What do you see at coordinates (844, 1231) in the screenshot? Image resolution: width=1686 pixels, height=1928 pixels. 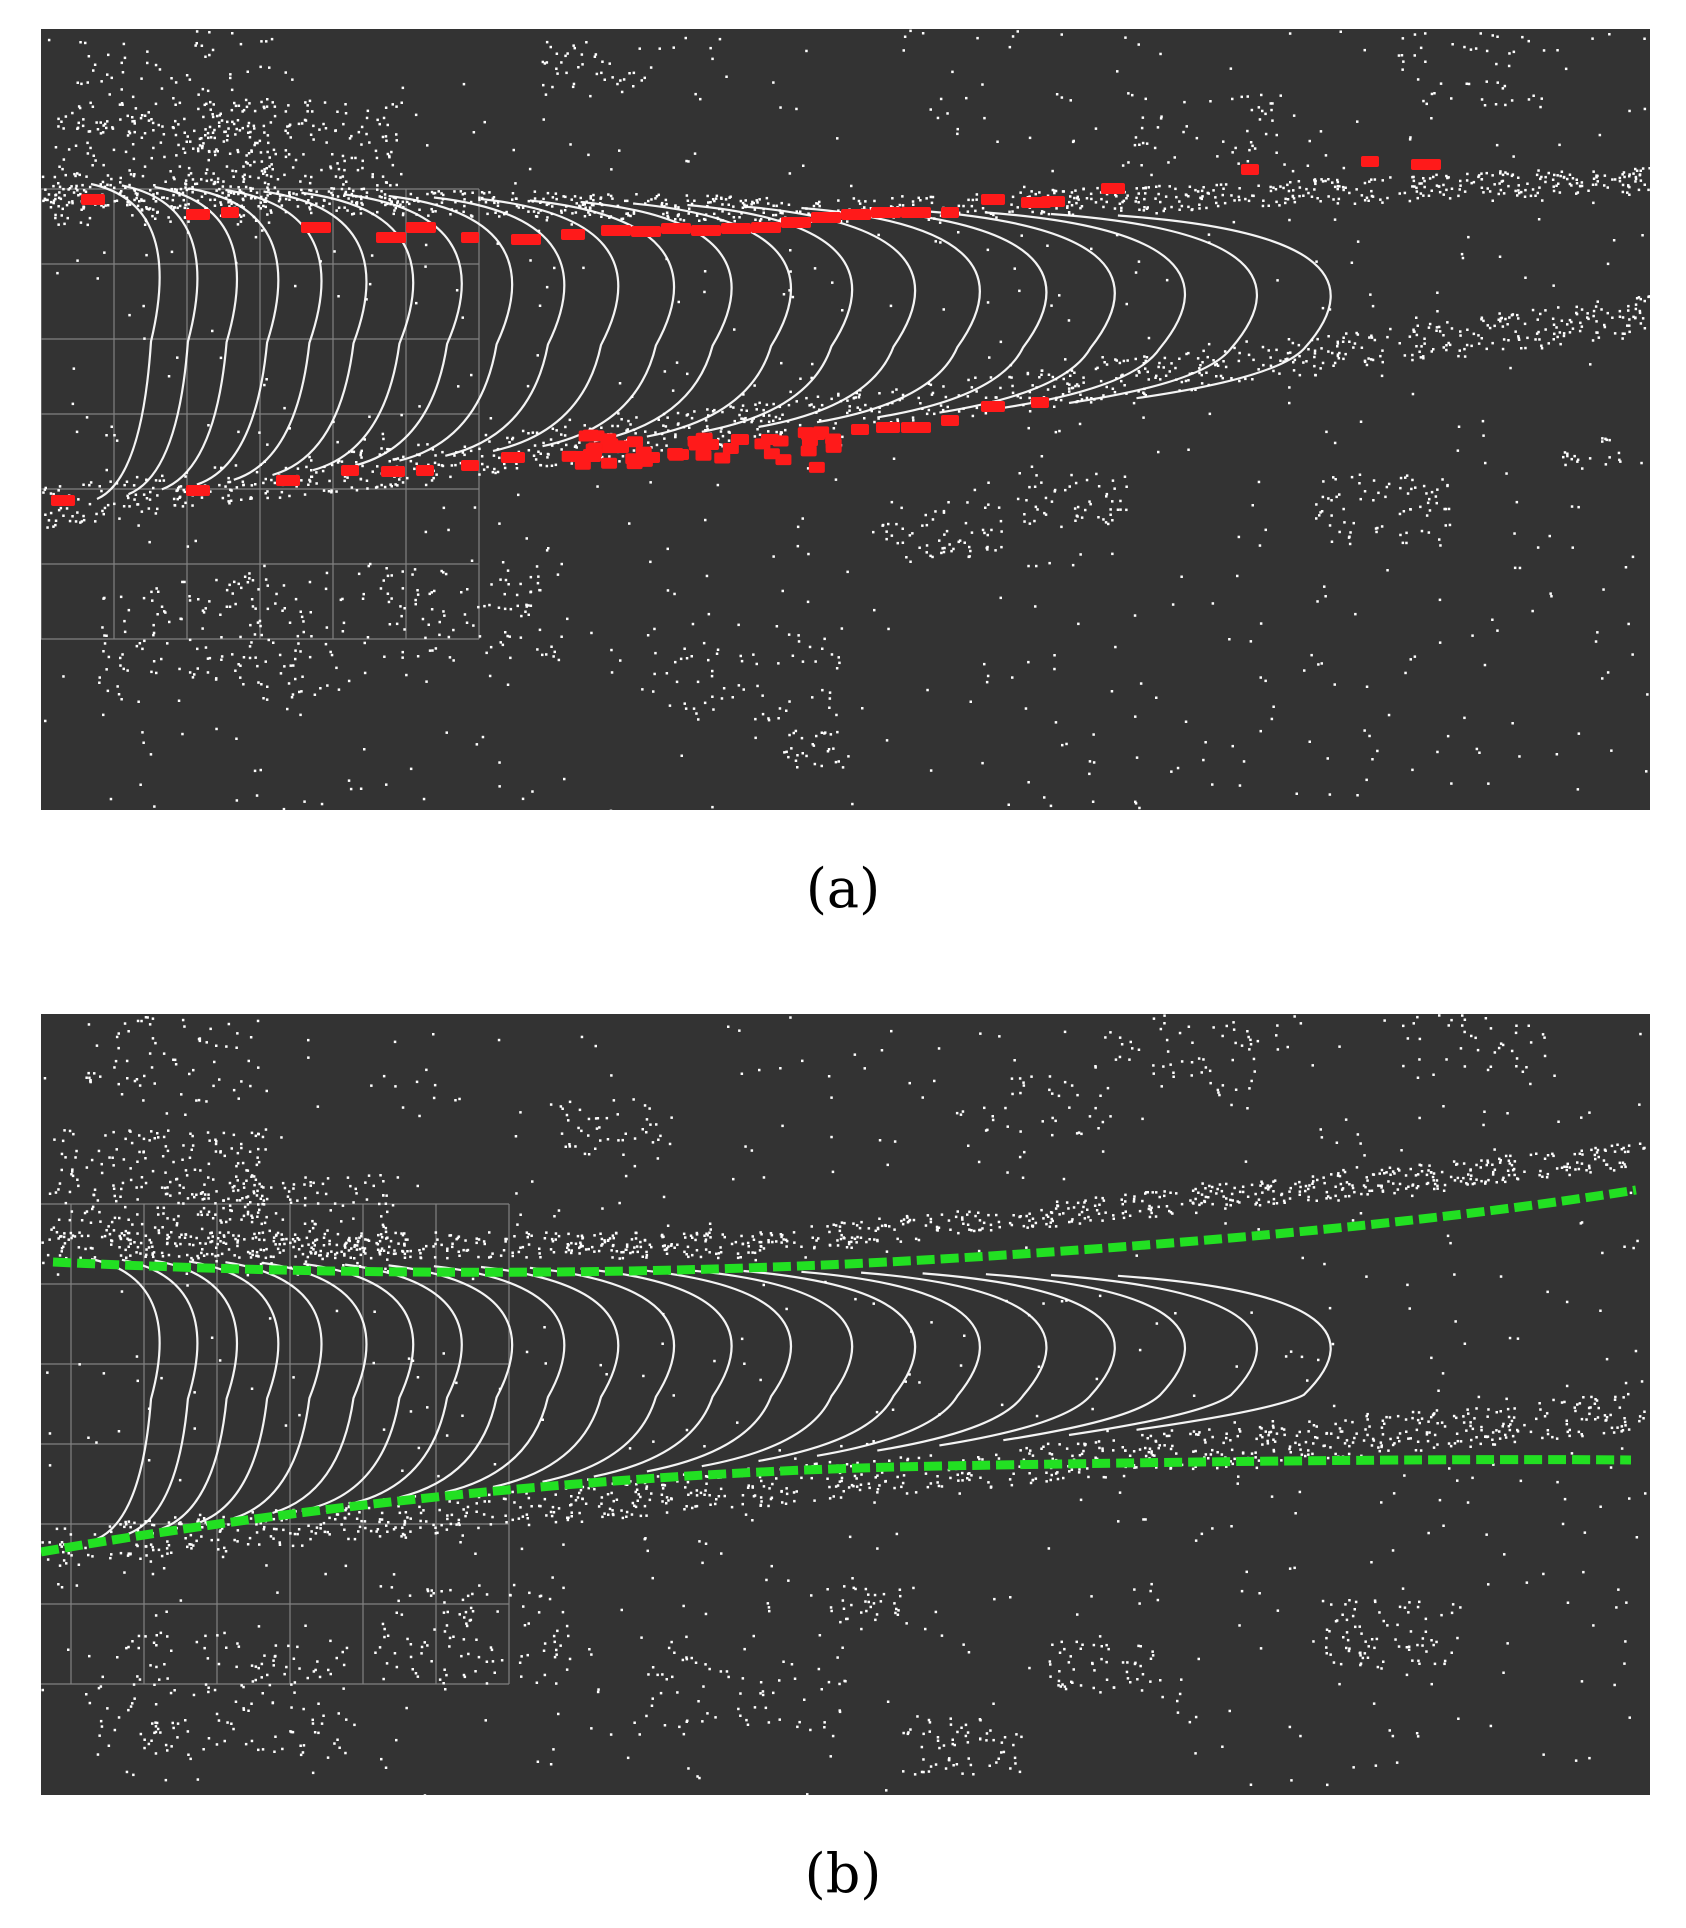 I see `left-curb-fit-line` at bounding box center [844, 1231].